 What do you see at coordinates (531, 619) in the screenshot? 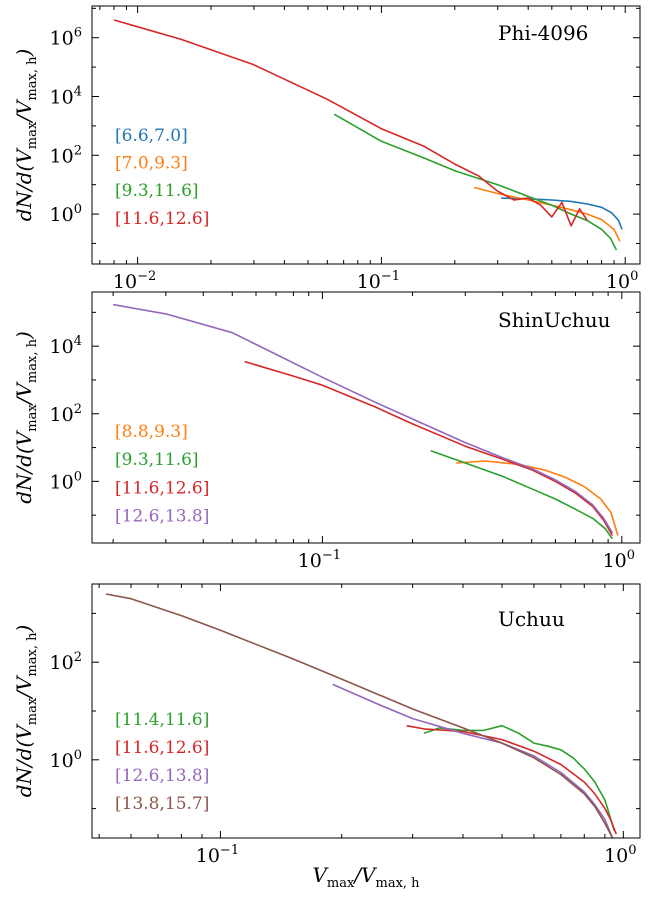
I see `panel-title: Uchuu` at bounding box center [531, 619].